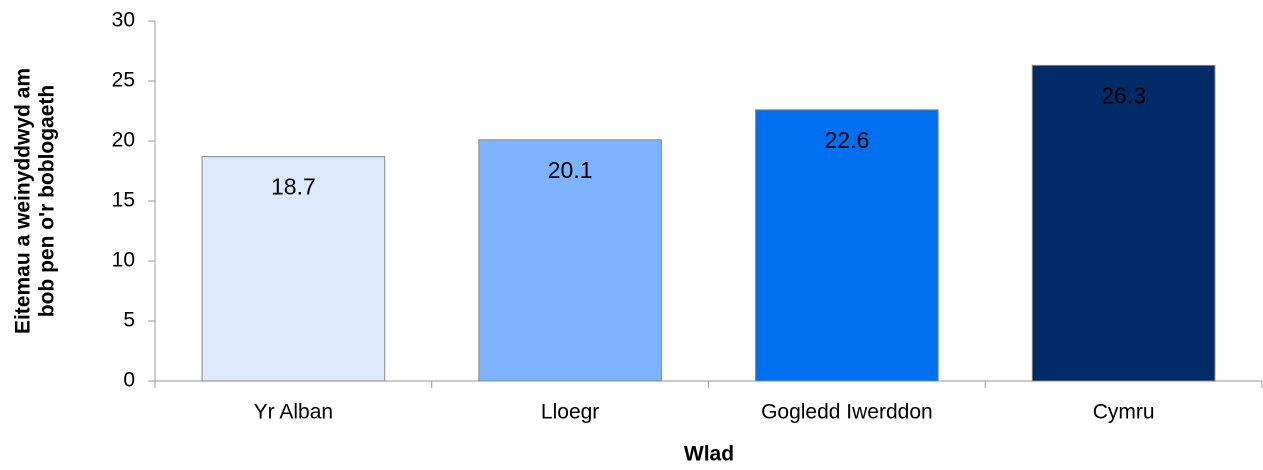 The image size is (1263, 470). What do you see at coordinates (123, 20) in the screenshot?
I see `y-tick-label: 30` at bounding box center [123, 20].